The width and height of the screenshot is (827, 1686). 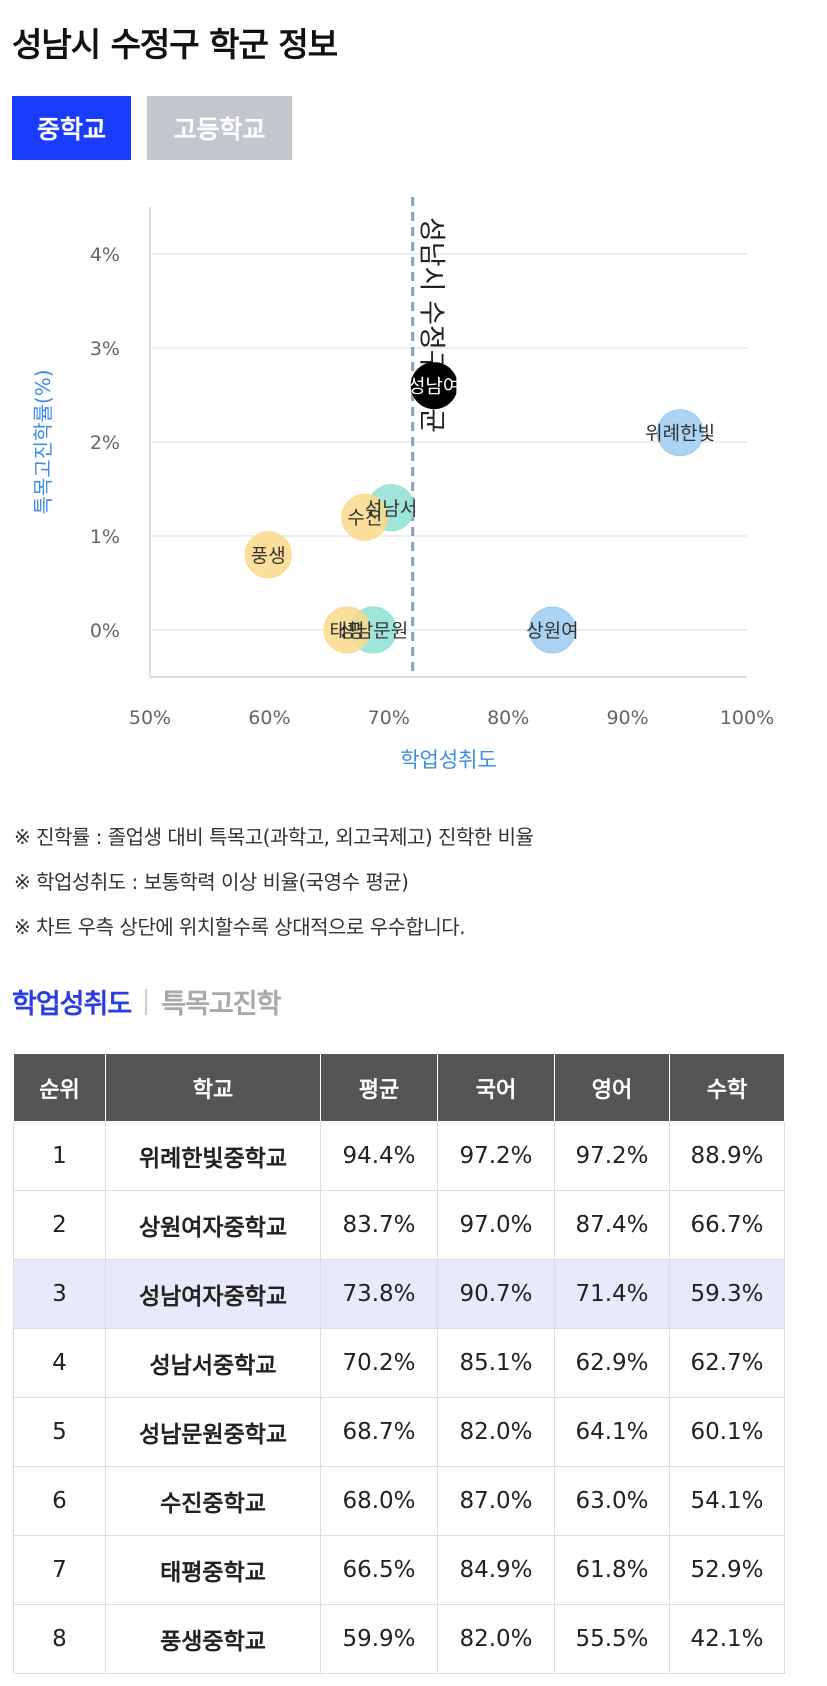 What do you see at coordinates (213, 1570) in the screenshot?
I see `school-cell: 태평중학교` at bounding box center [213, 1570].